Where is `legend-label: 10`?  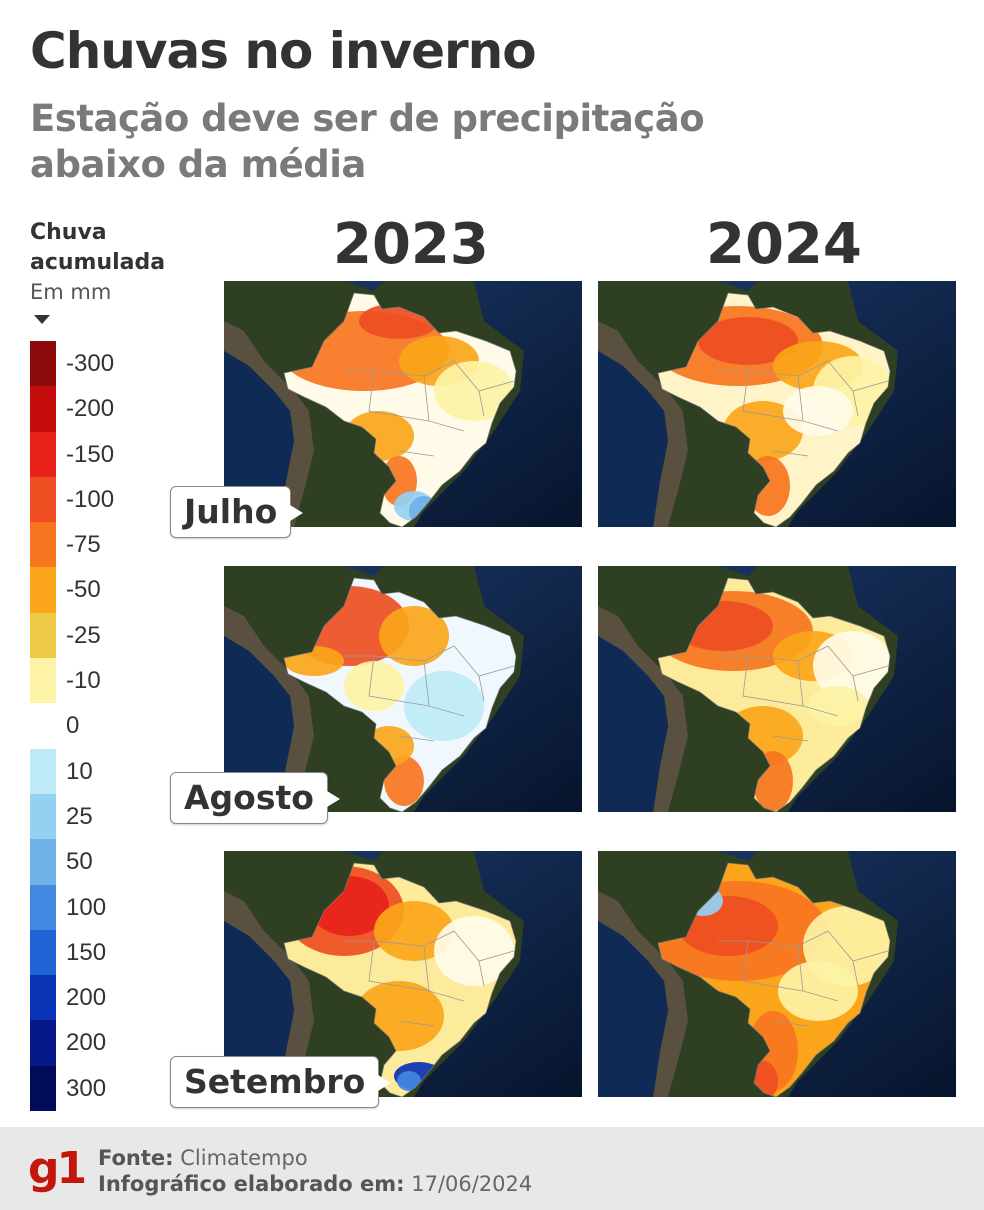
legend-label: 10 is located at coordinates (79, 771).